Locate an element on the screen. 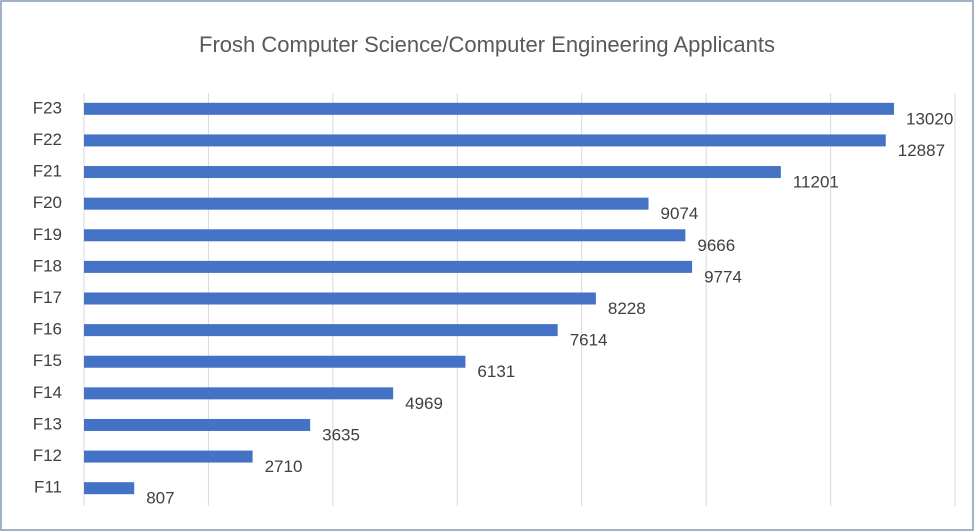  y-tick-label: F12 is located at coordinates (47, 455).